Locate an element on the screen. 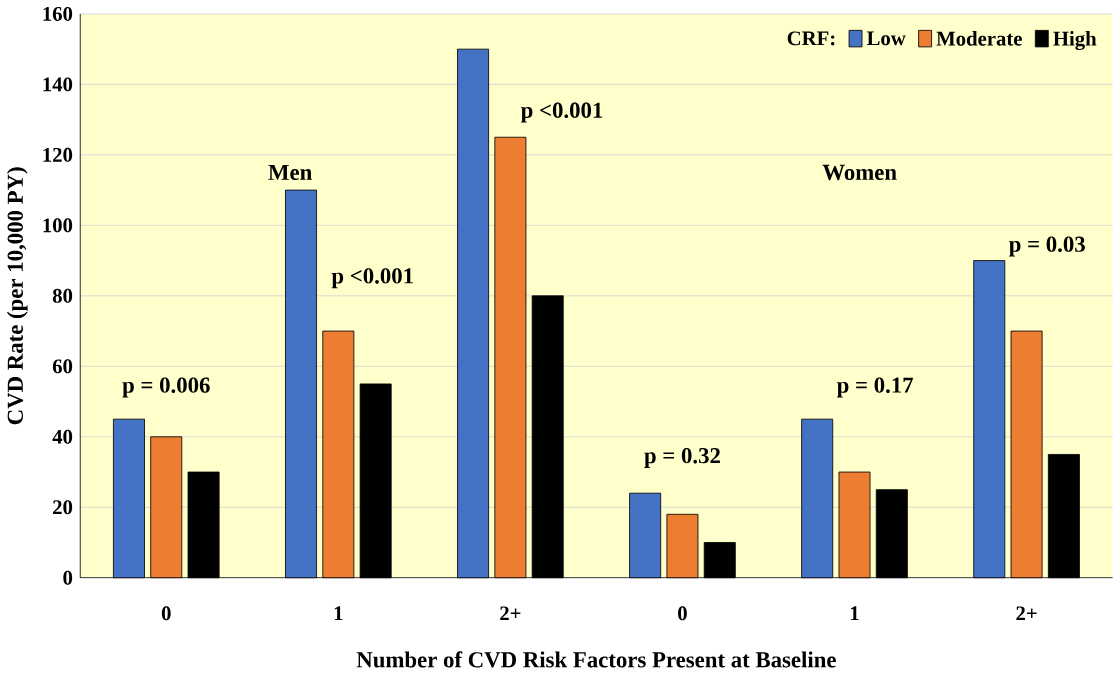 The height and width of the screenshot is (674, 1113). y-tick-label: 40 is located at coordinates (62, 436).